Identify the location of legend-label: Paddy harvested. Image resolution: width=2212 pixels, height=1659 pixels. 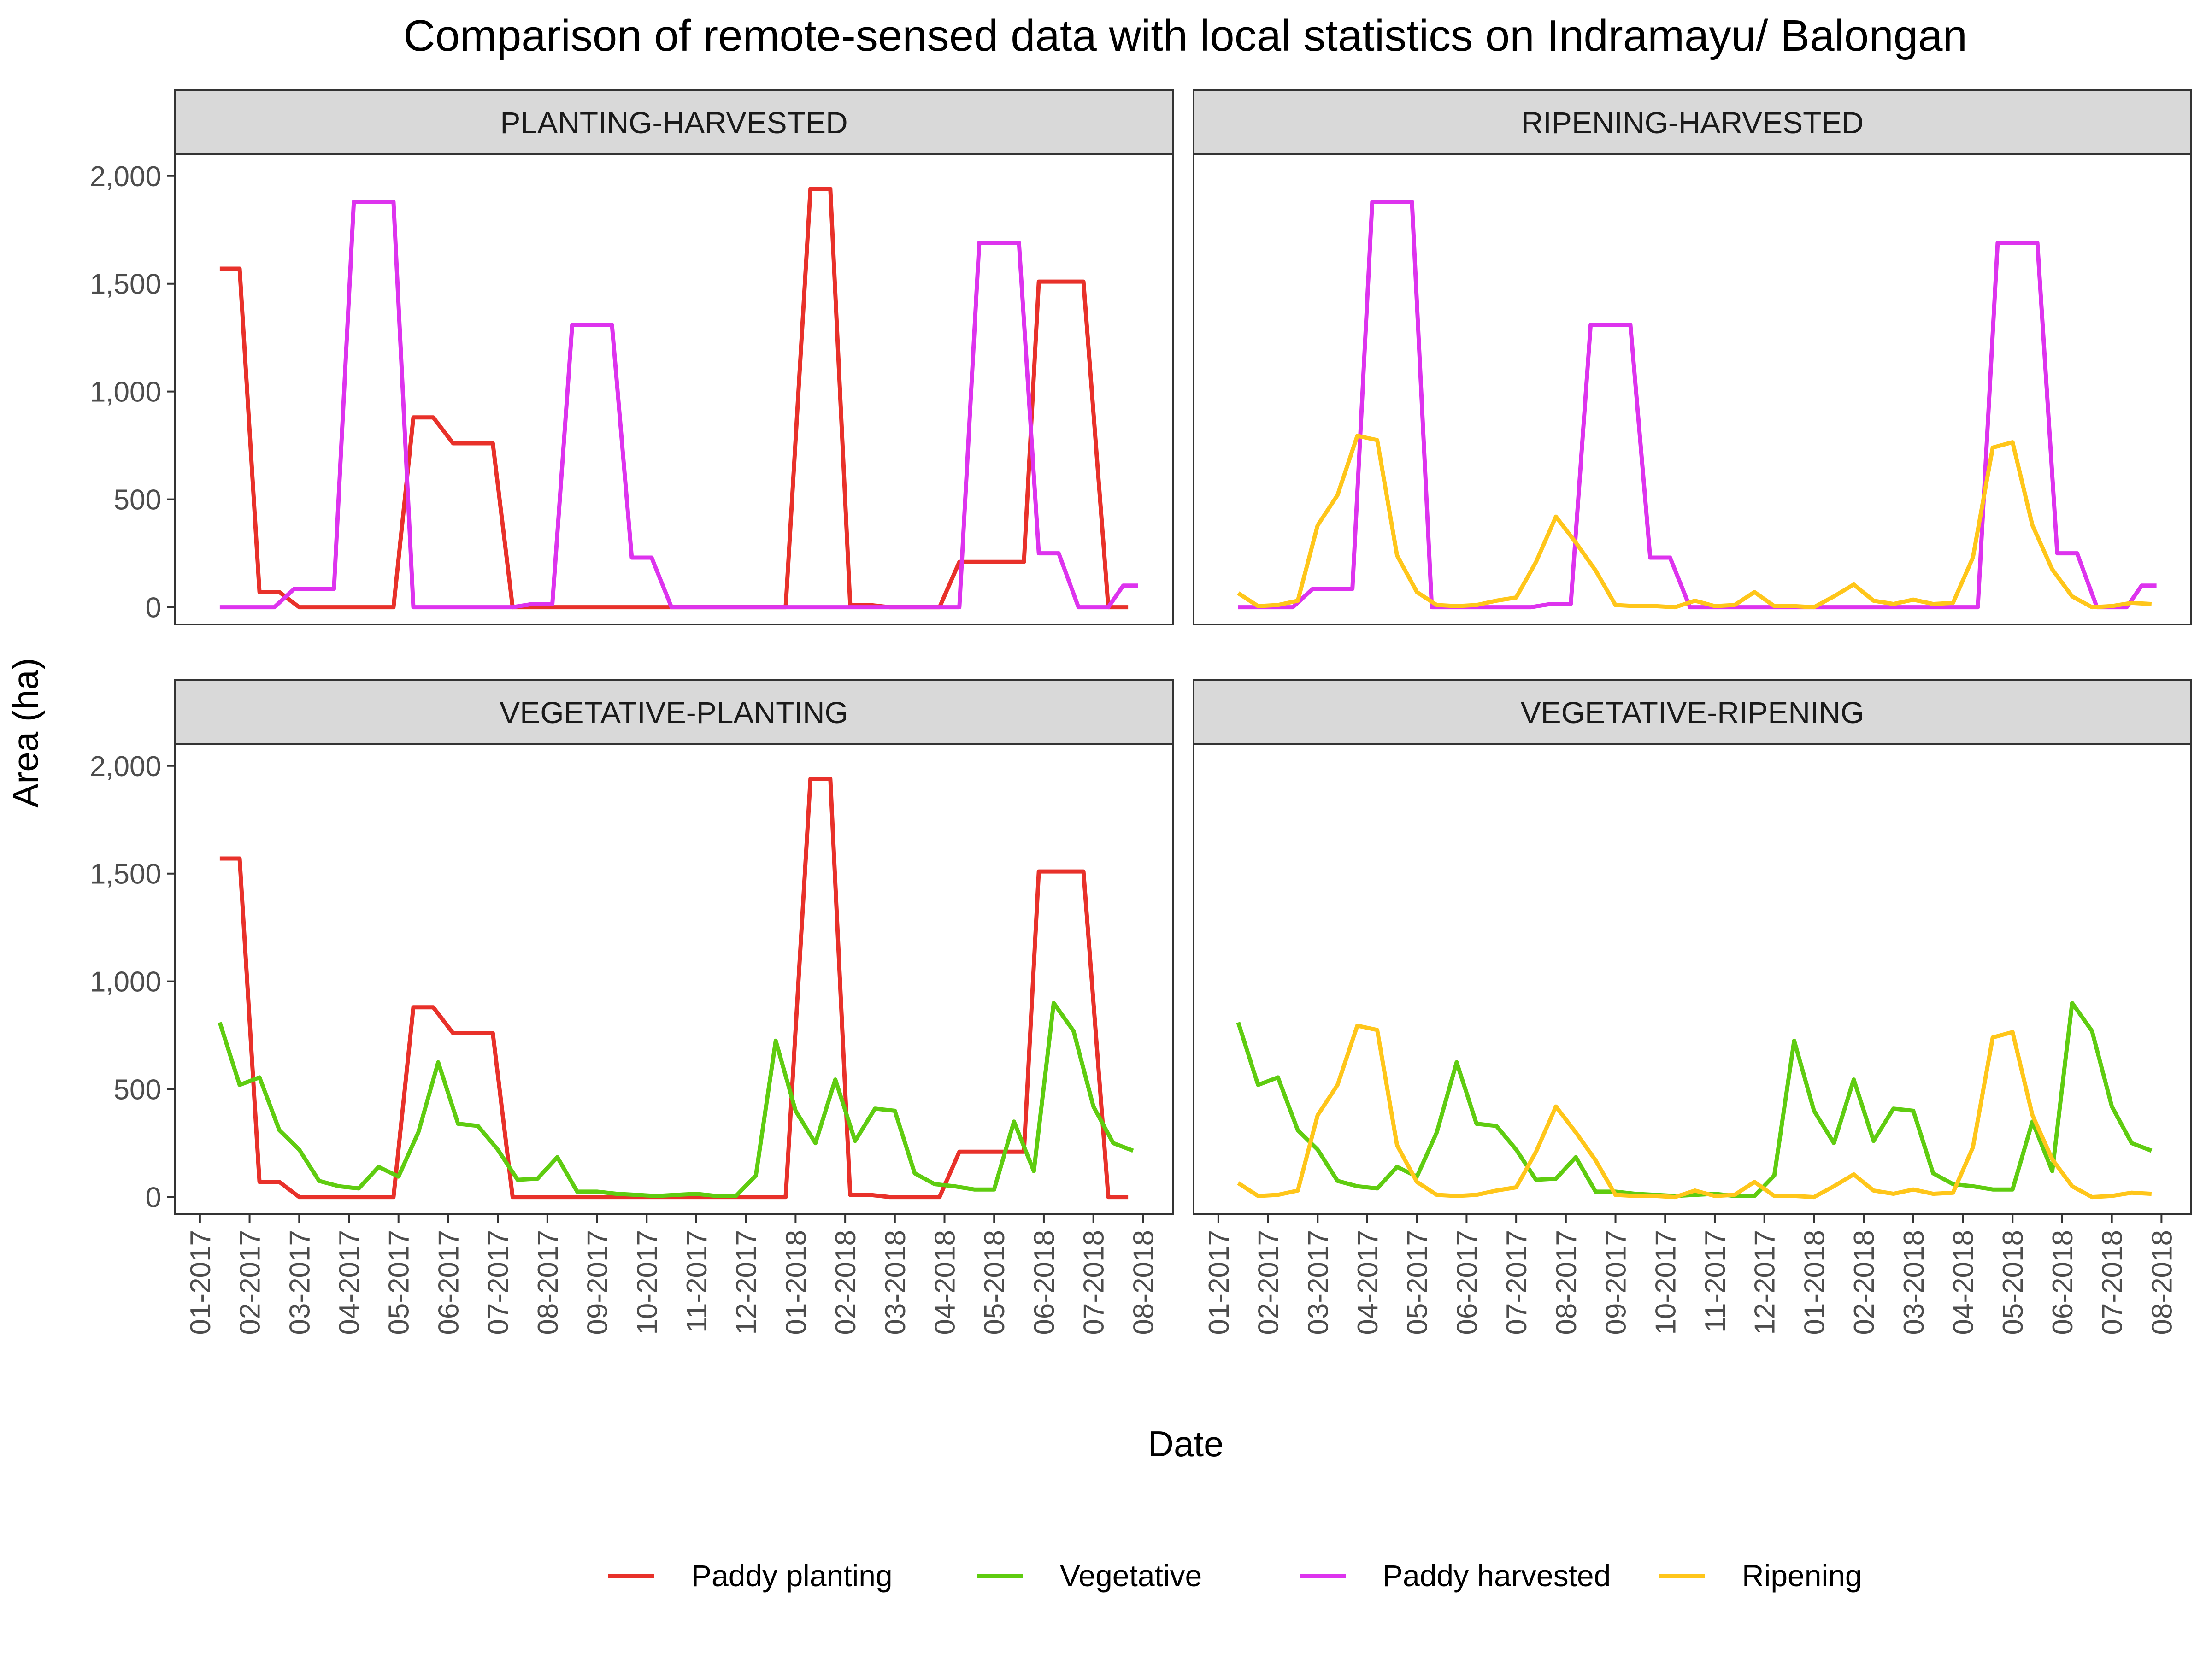
(1496, 1576).